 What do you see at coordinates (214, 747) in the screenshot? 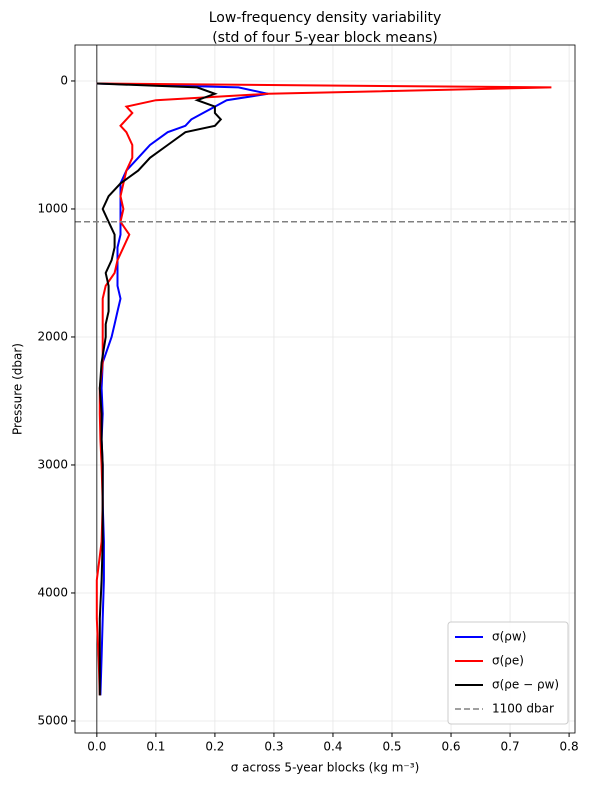
I see `x-tick-label: 0.2` at bounding box center [214, 747].